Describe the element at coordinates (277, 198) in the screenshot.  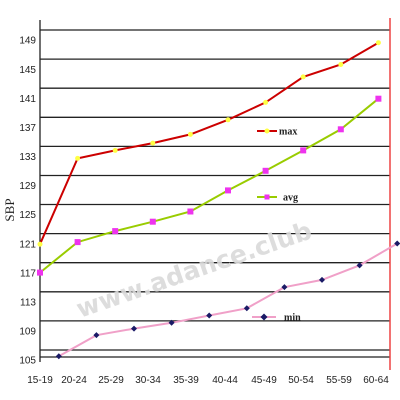
I see `legend-avg: avg` at that location.